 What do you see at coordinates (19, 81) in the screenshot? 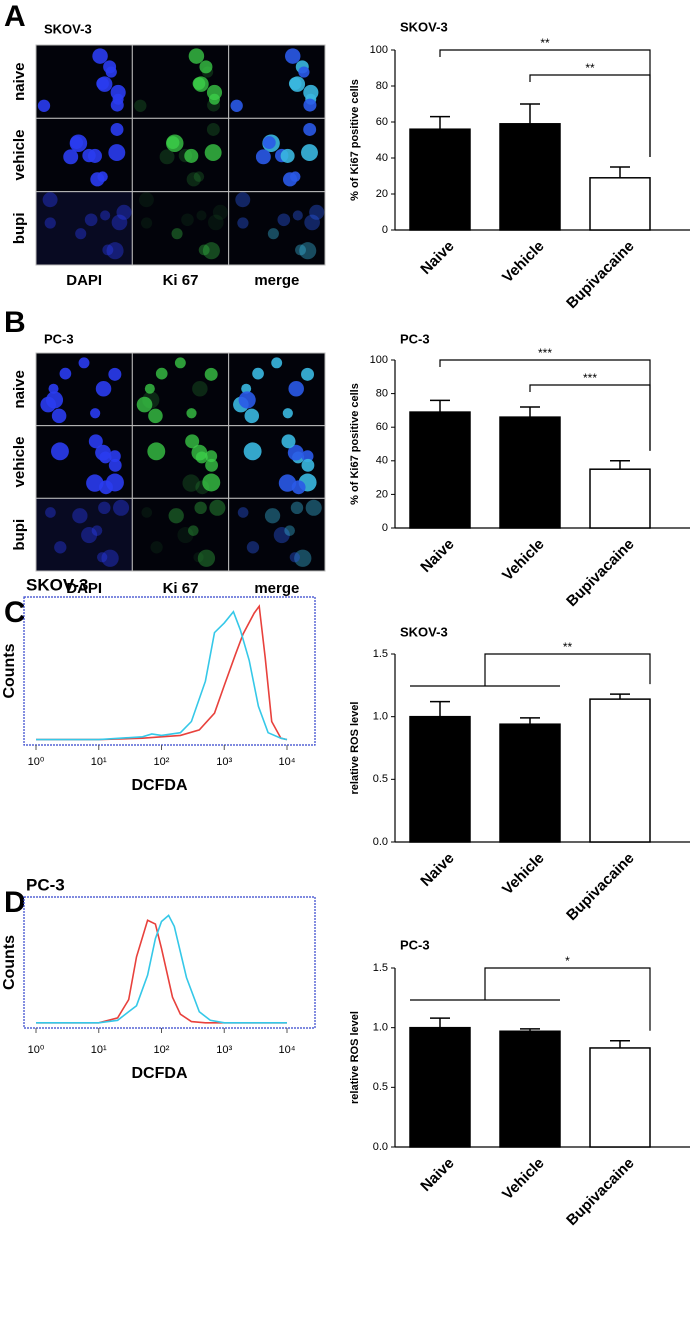
I see `row-label: naive` at bounding box center [19, 81].